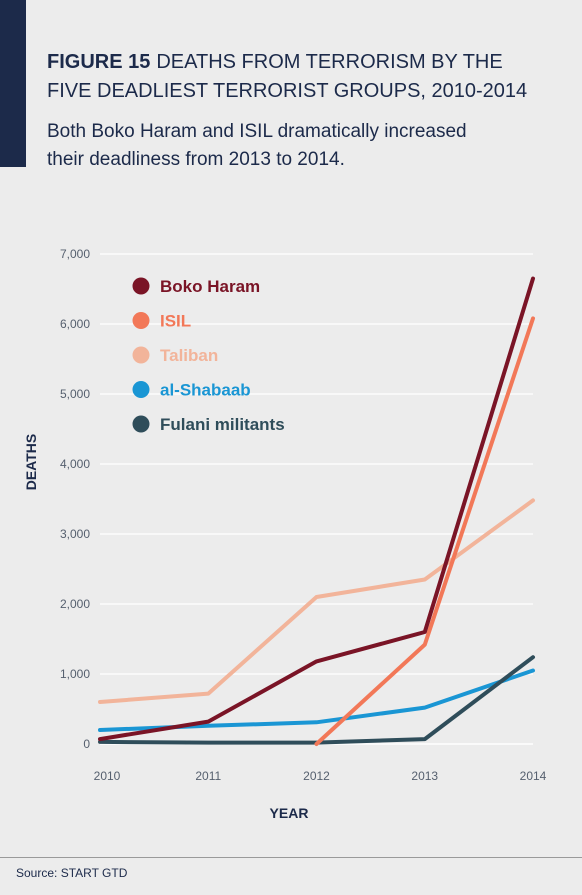 The height and width of the screenshot is (895, 582). What do you see at coordinates (75, 464) in the screenshot?
I see `y-tick-label: 4,000` at bounding box center [75, 464].